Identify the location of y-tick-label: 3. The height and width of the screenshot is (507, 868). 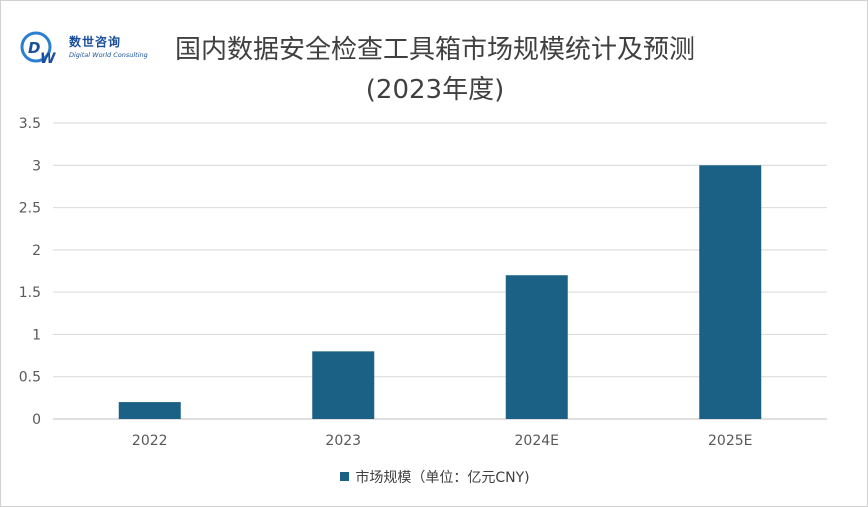
(36, 166).